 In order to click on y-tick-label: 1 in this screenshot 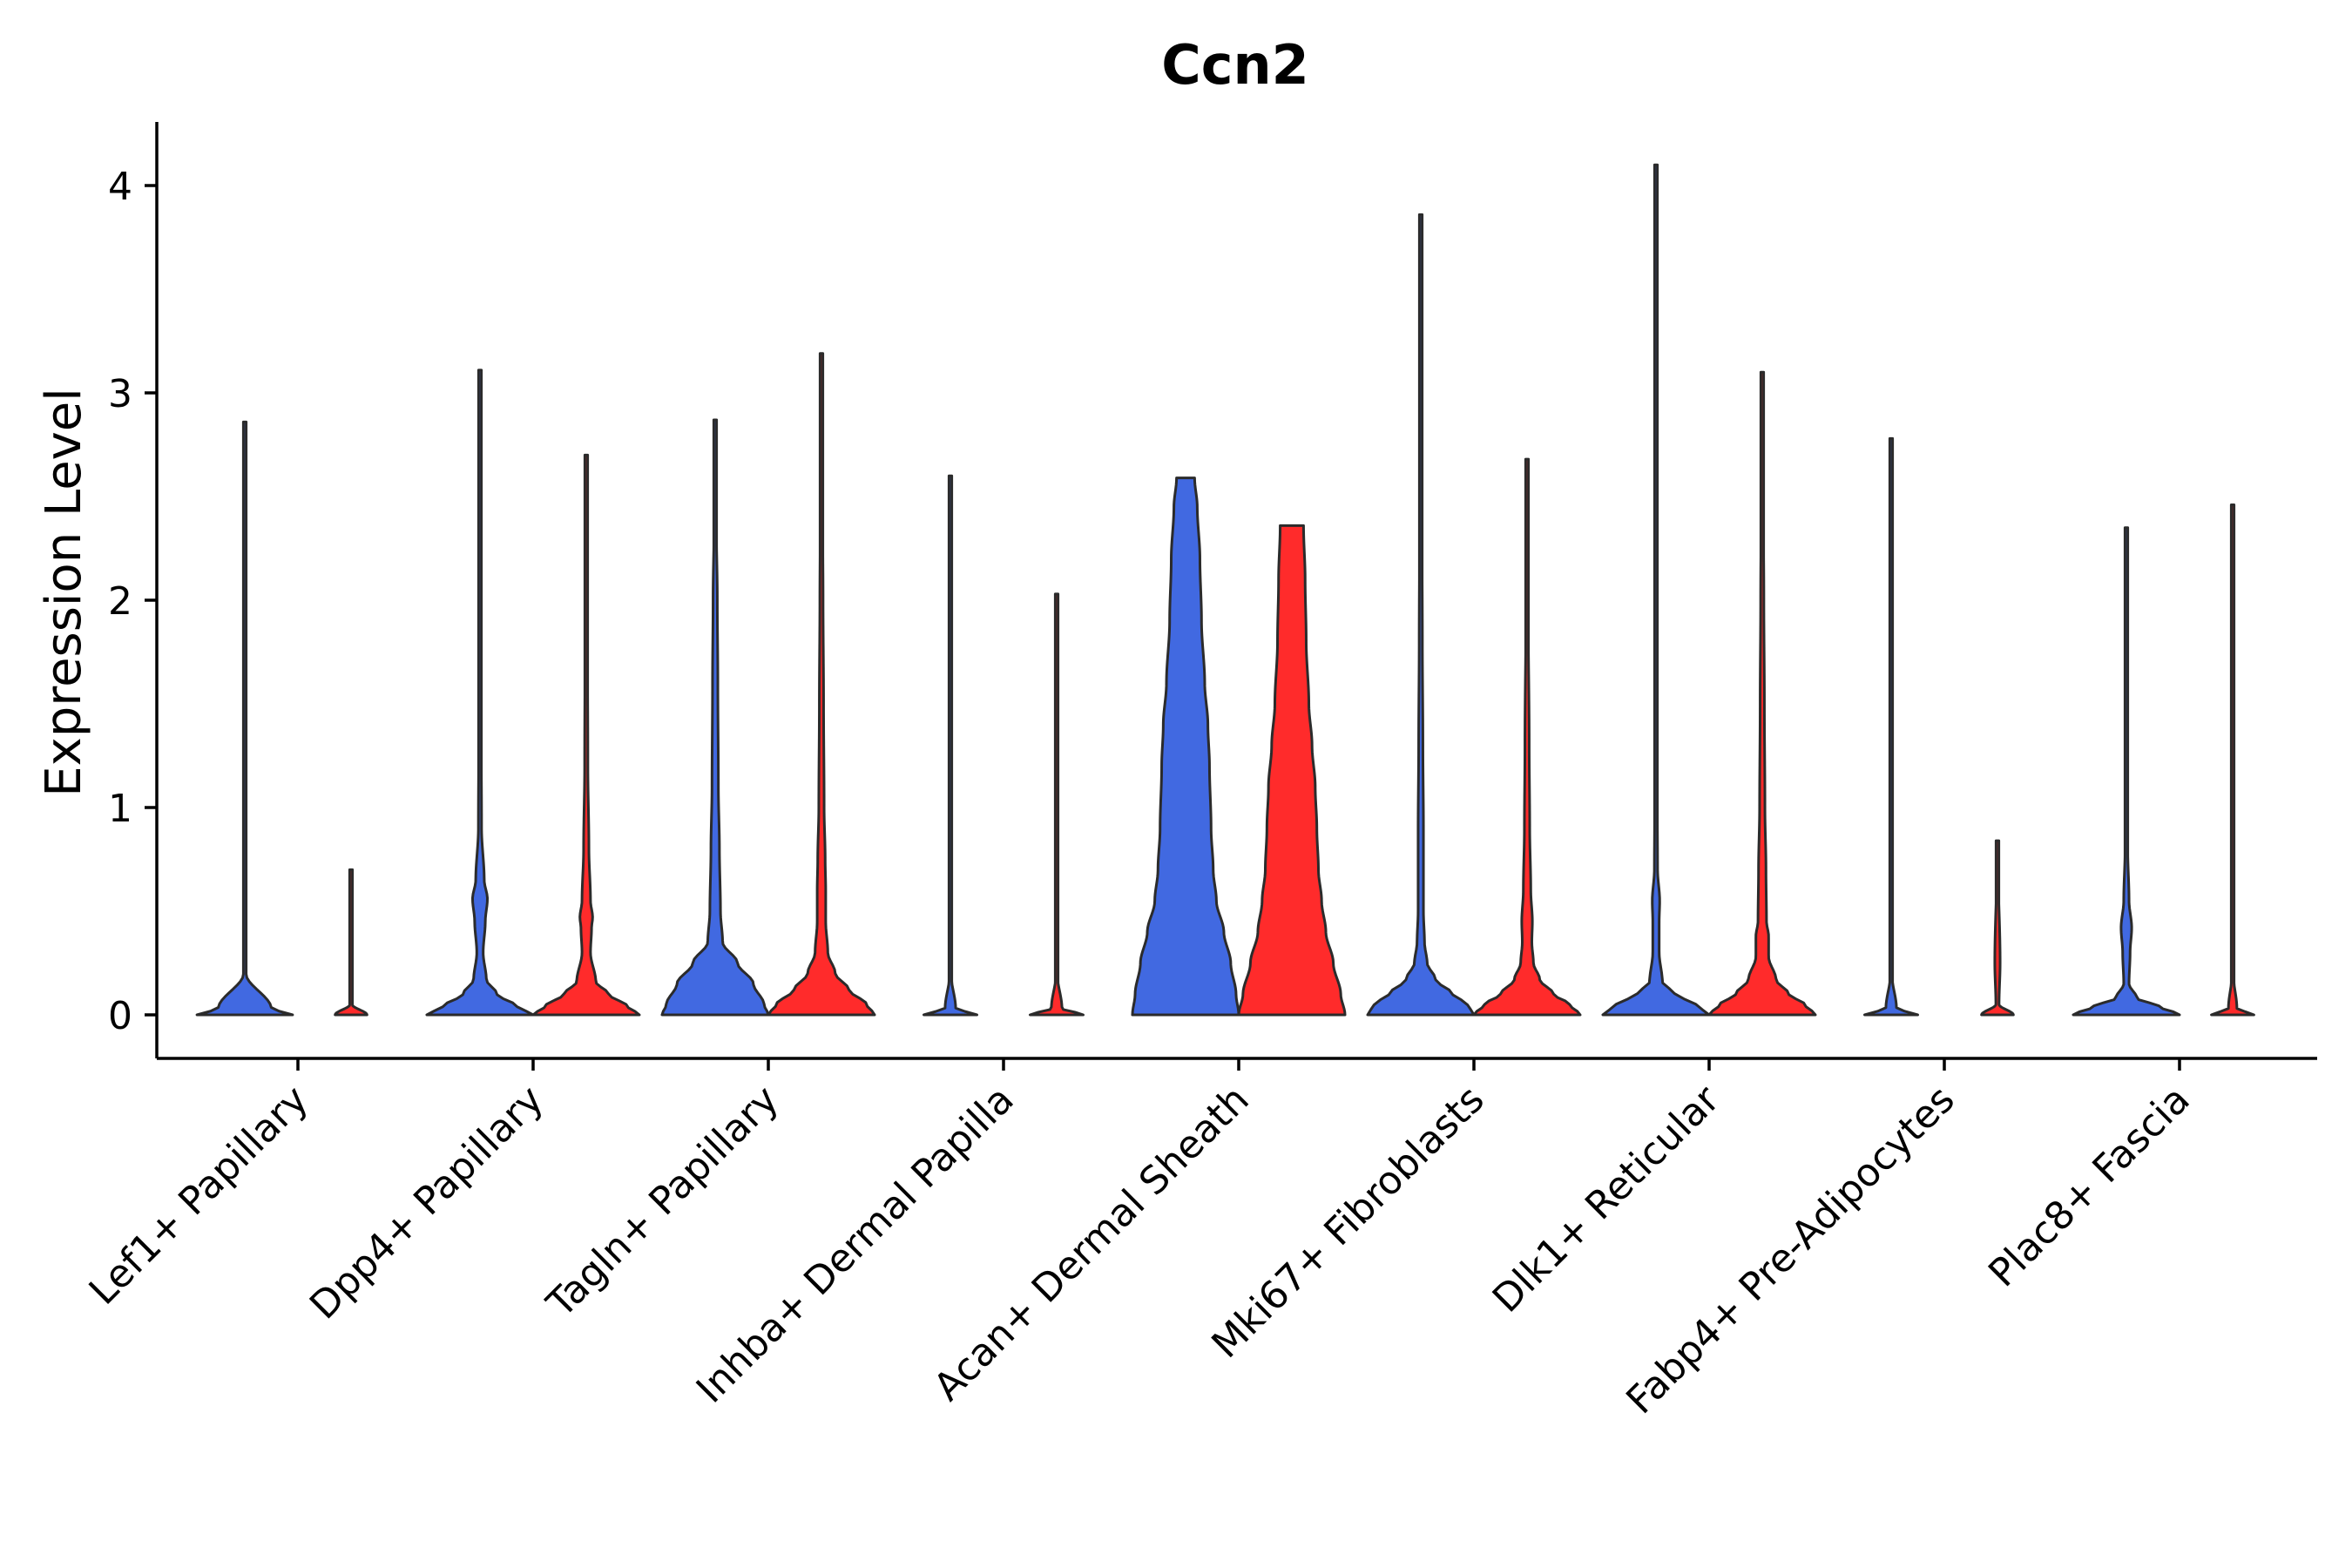, I will do `click(120, 809)`.